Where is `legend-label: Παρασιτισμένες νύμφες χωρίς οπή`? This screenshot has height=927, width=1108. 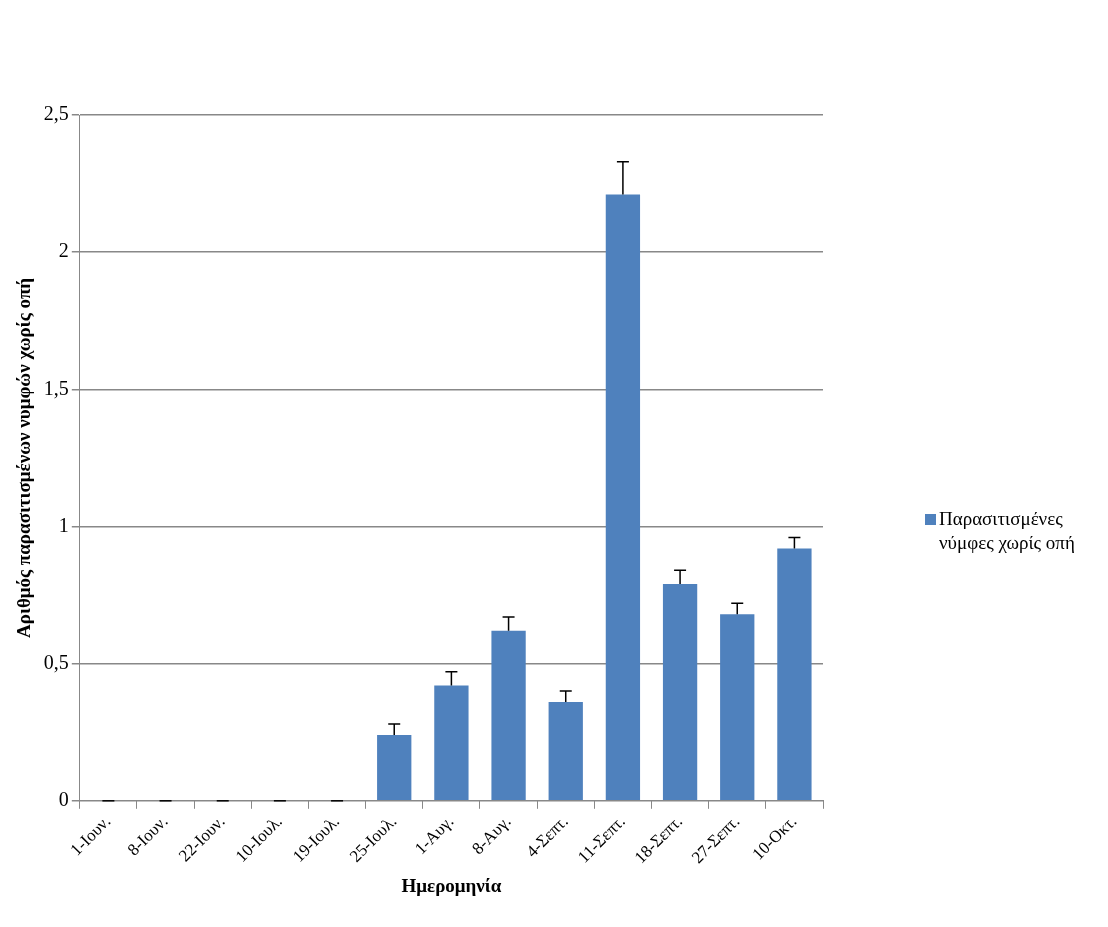
legend-label: Παρασιτισμένες νύμφες χωρίς οπή is located at coordinates (1007, 531).